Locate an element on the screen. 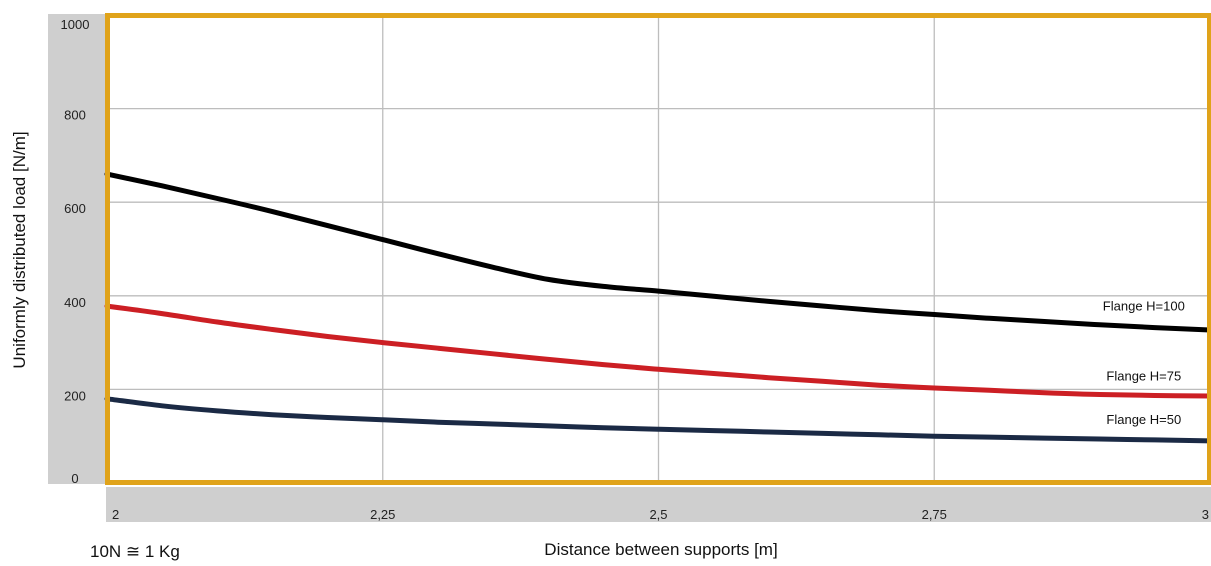 This screenshot has height=566, width=1211. x-tick-labels: 2 2,25 2,5 2,75 3 is located at coordinates (660, 514).